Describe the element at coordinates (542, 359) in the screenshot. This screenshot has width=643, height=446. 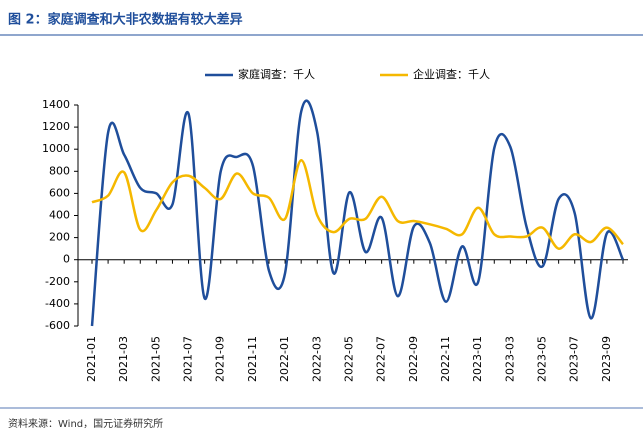
I see `x-tick-label: 2023-05` at that location.